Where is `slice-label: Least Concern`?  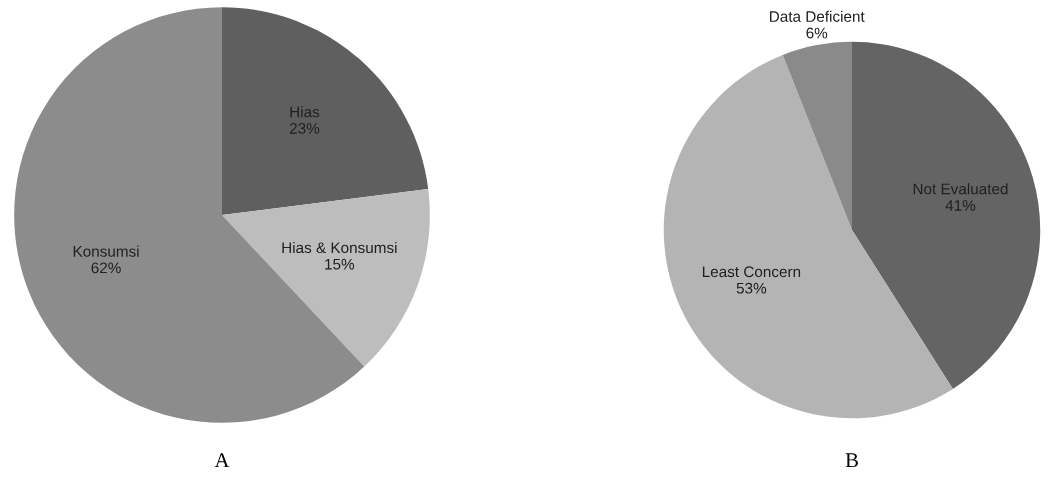 slice-label: Least Concern is located at coordinates (751, 272).